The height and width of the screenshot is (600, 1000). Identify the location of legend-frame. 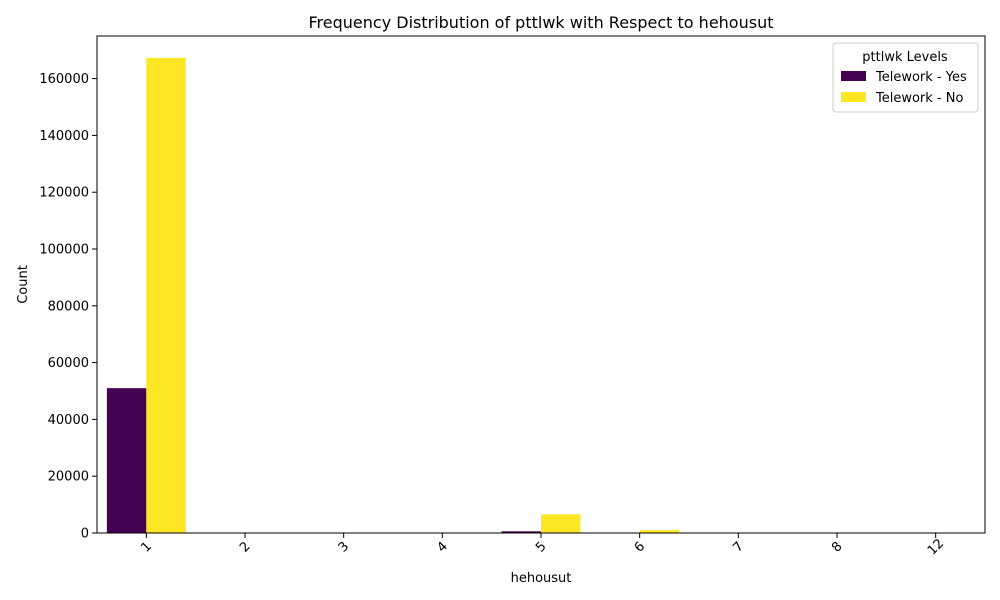
(905, 77).